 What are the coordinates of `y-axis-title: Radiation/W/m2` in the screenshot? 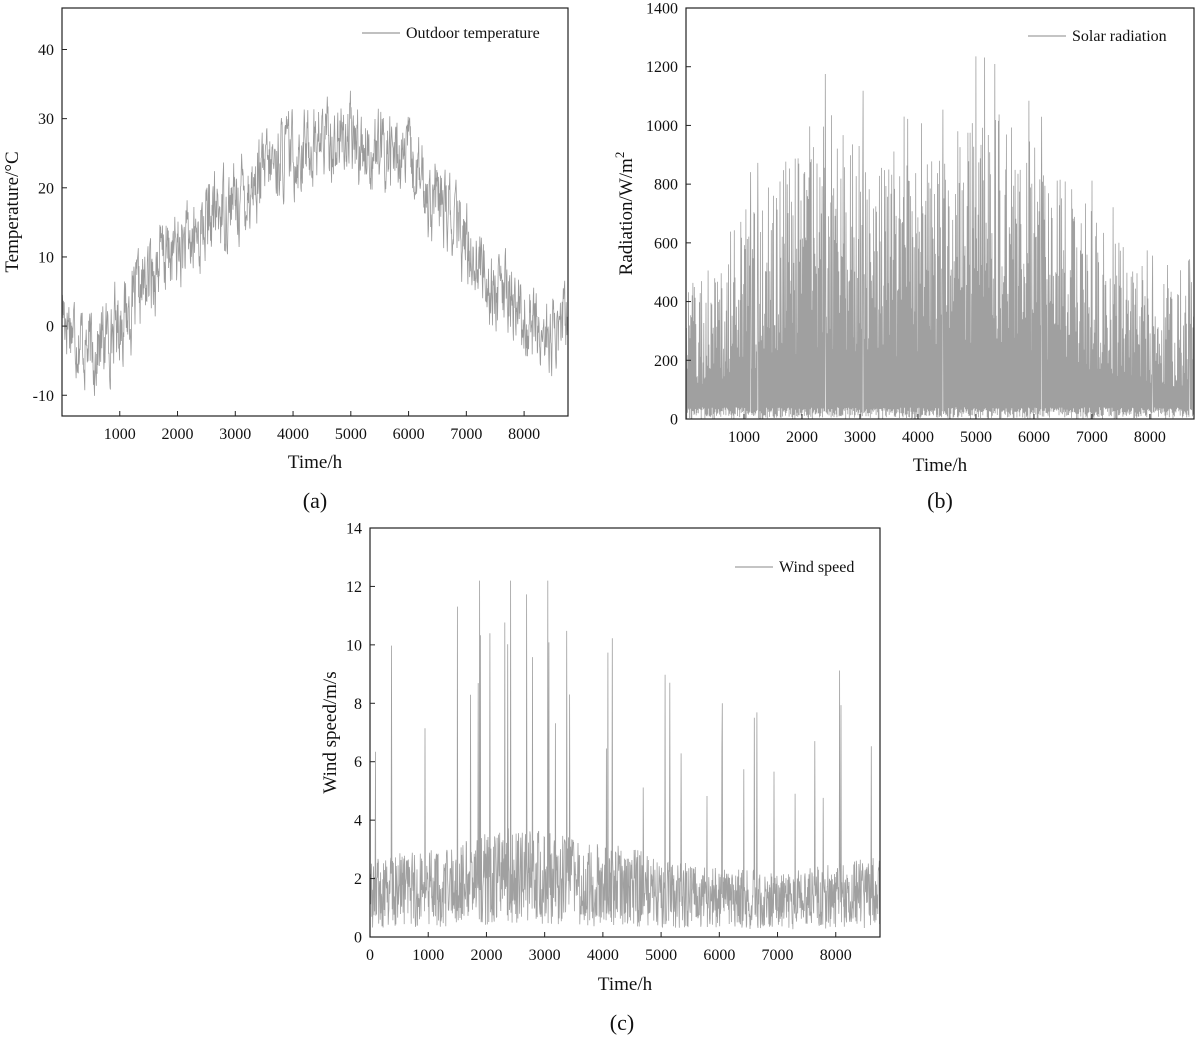 It's located at (624, 214).